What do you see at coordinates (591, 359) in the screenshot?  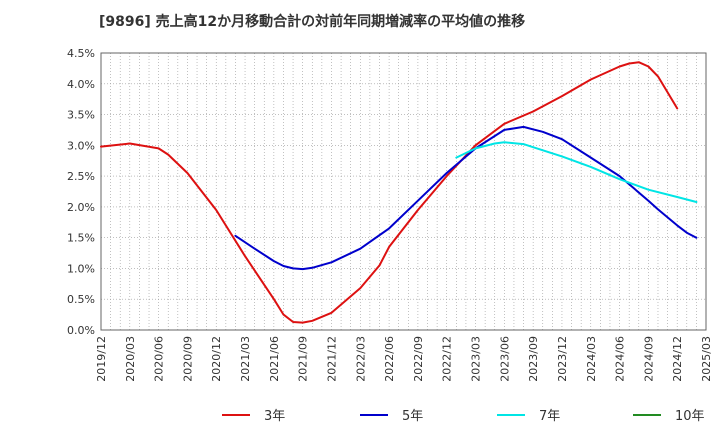 I see `x-tick-label: 2024/03` at bounding box center [591, 359].